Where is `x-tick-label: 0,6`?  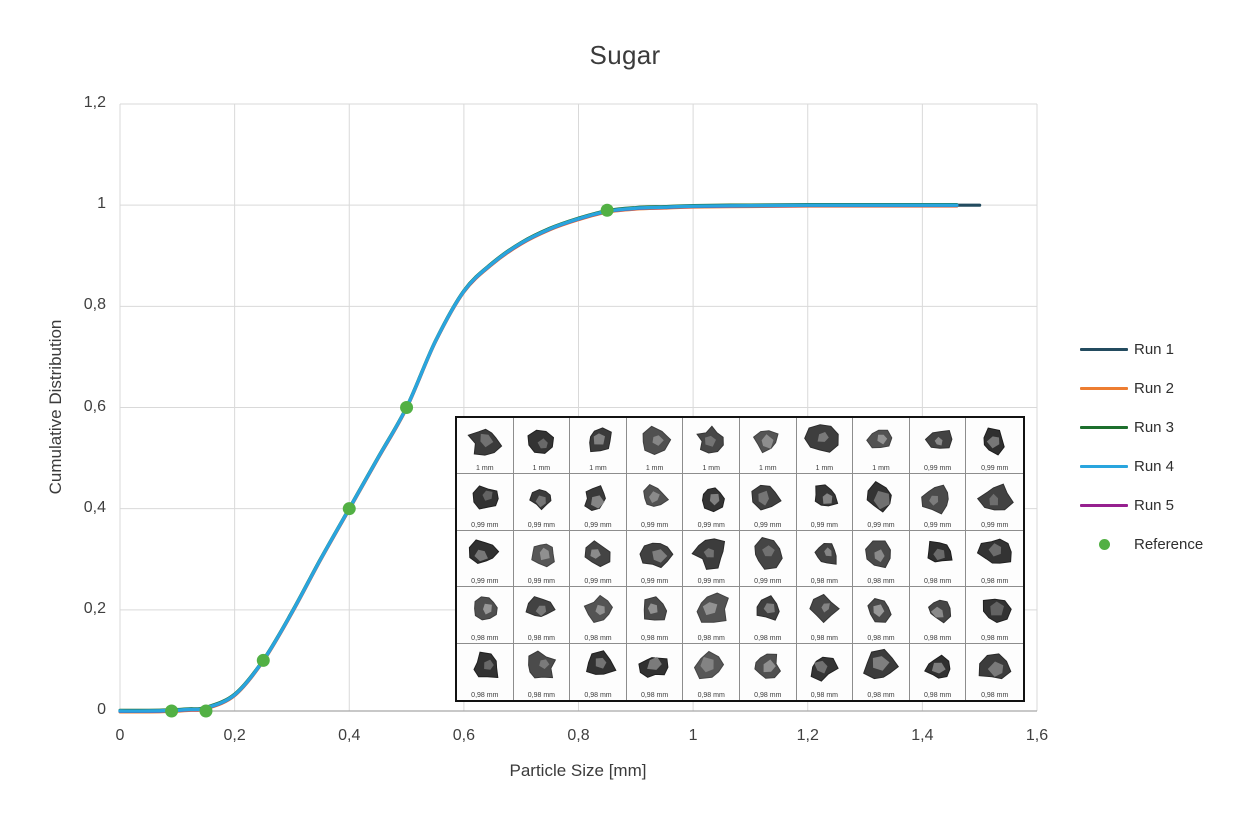 x-tick-label: 0,6 is located at coordinates (463, 735).